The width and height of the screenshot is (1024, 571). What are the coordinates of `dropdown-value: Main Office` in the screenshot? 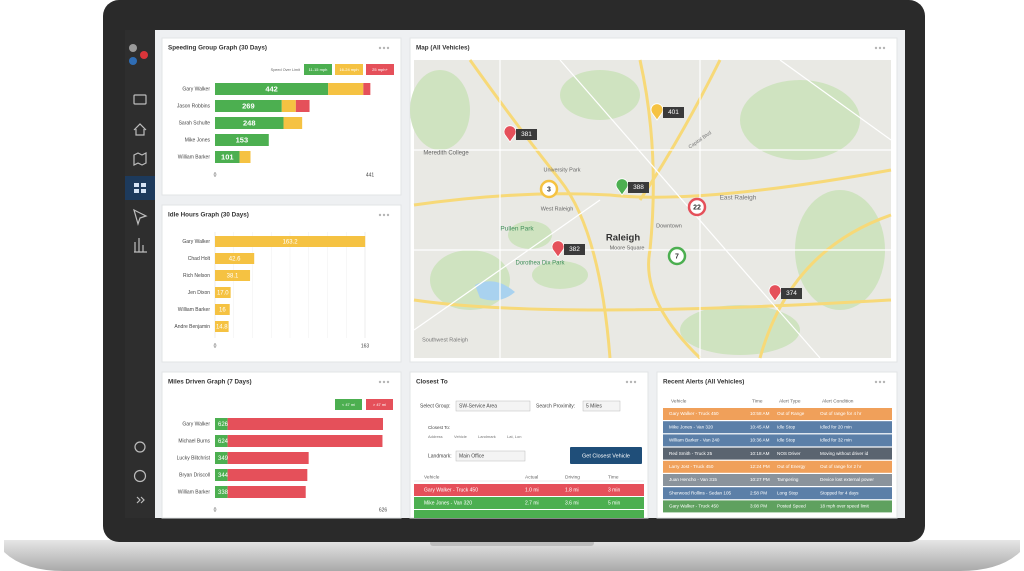 It's located at (471, 456).